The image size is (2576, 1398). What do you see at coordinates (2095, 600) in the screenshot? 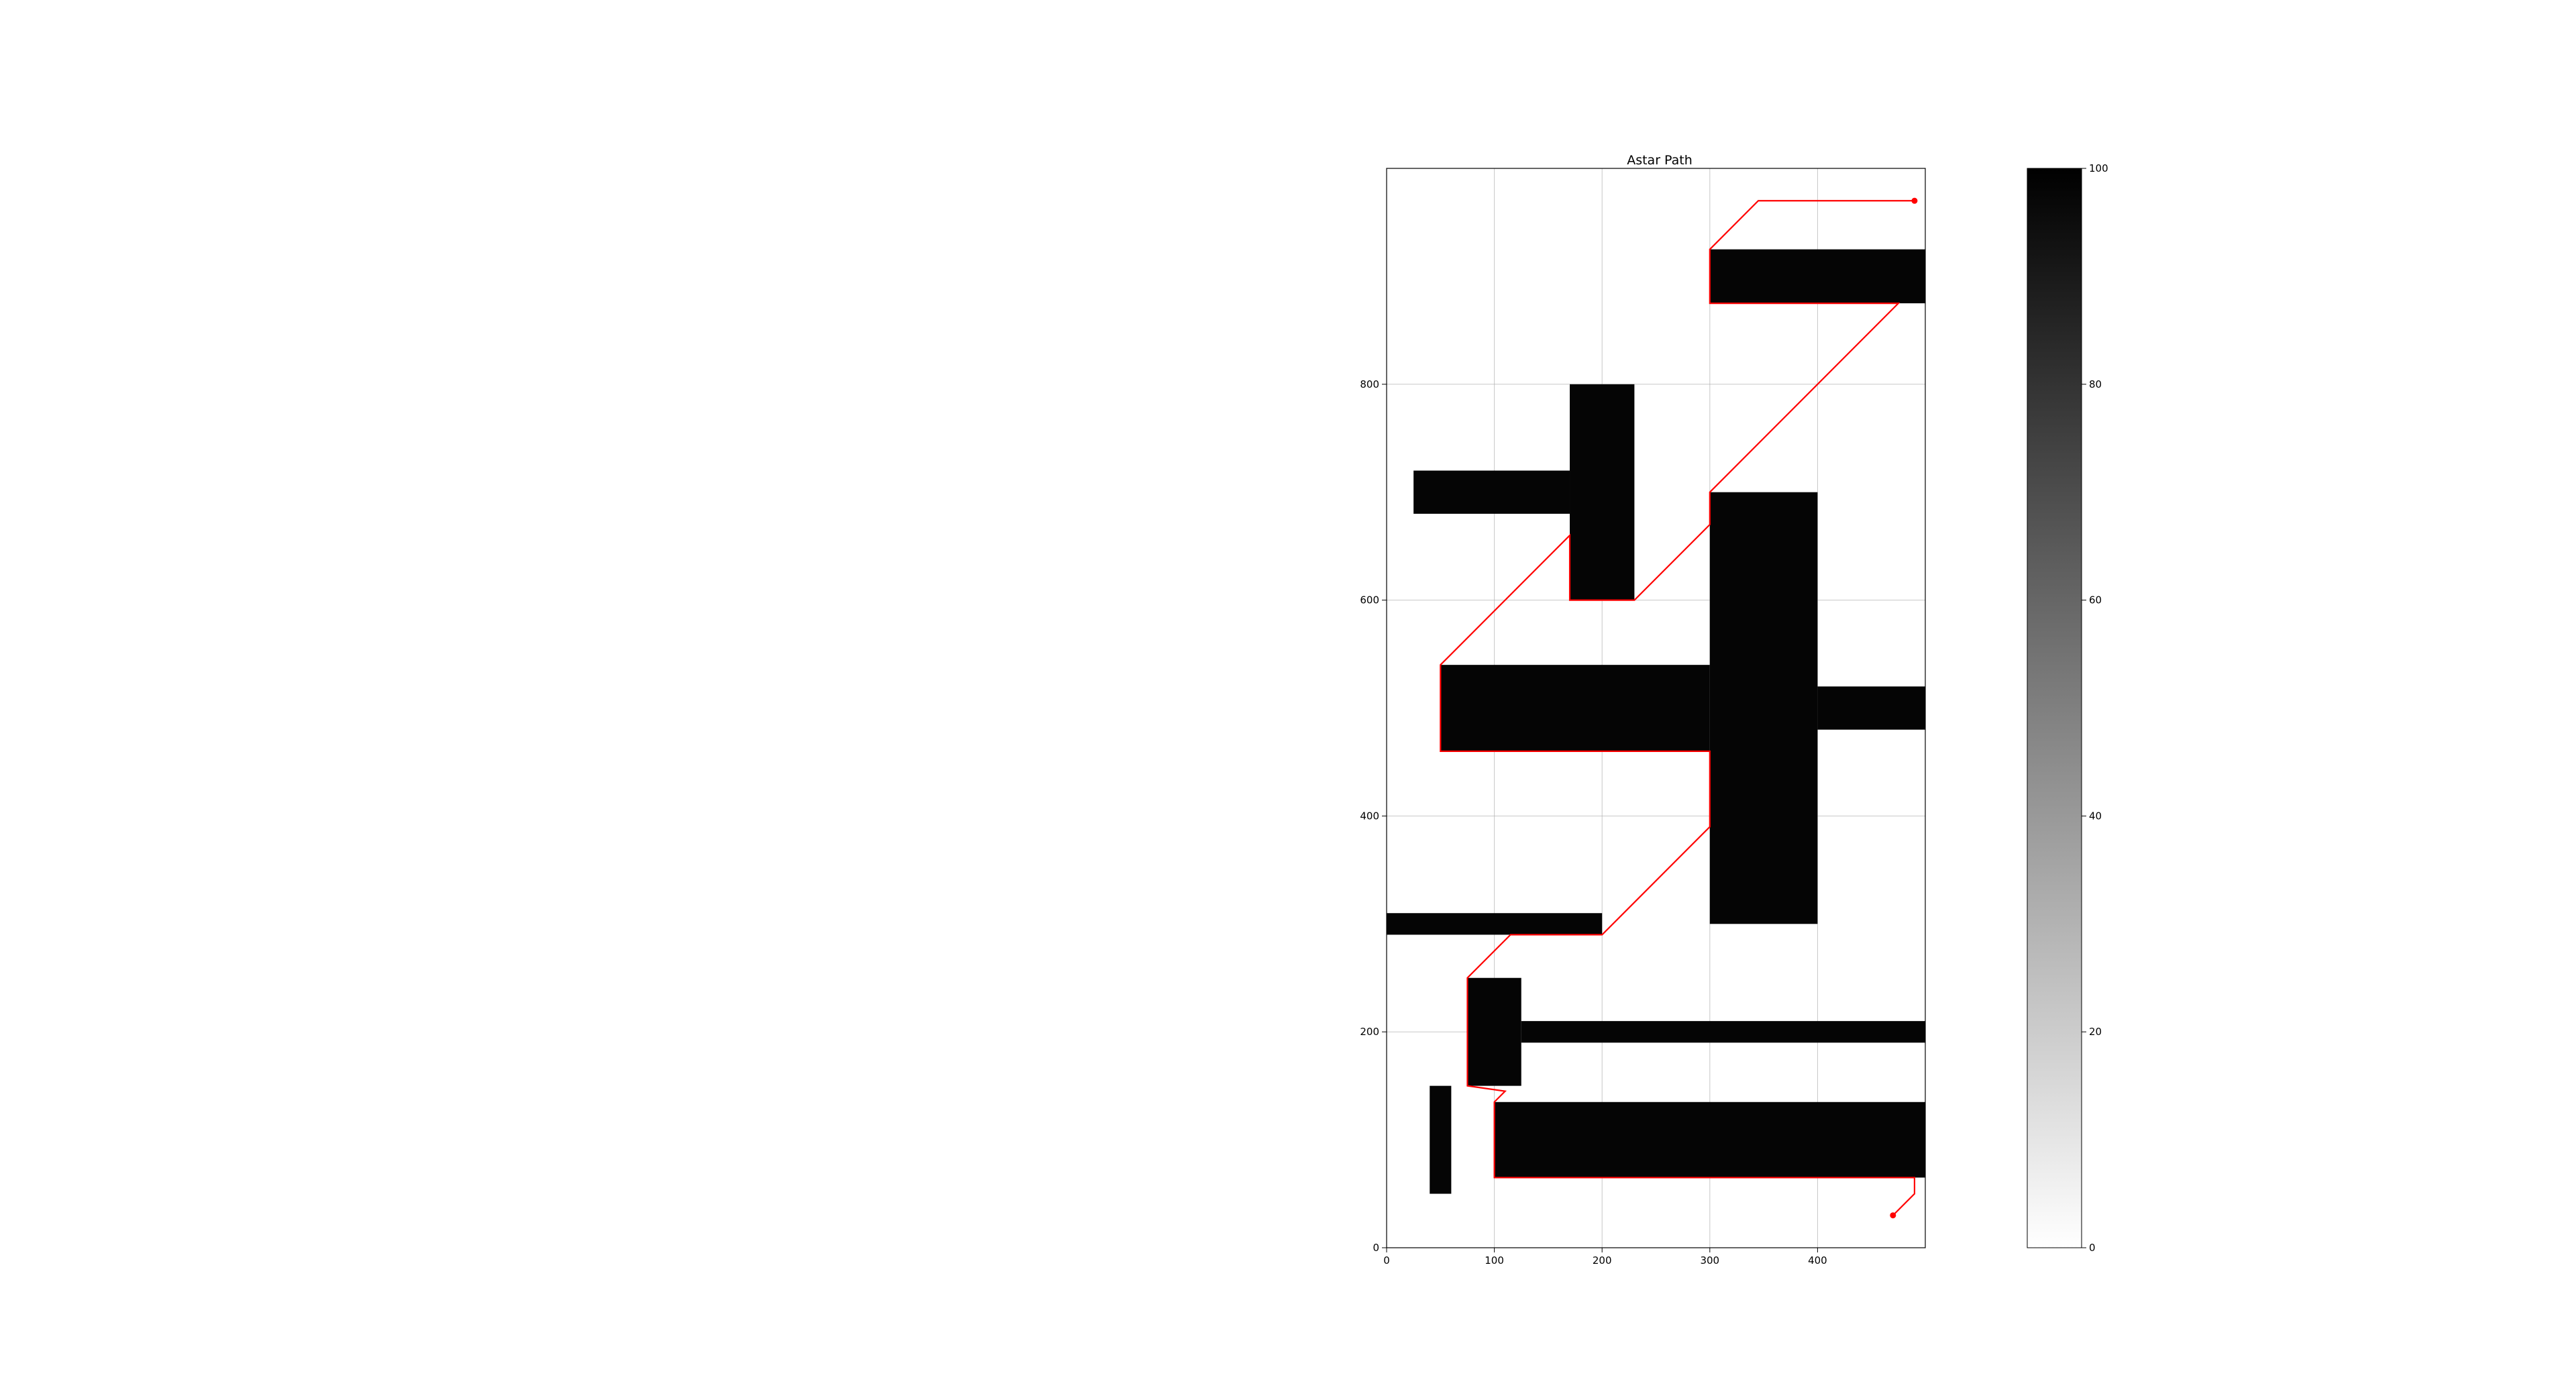
I see `colorbar-tick-label: 60` at bounding box center [2095, 600].